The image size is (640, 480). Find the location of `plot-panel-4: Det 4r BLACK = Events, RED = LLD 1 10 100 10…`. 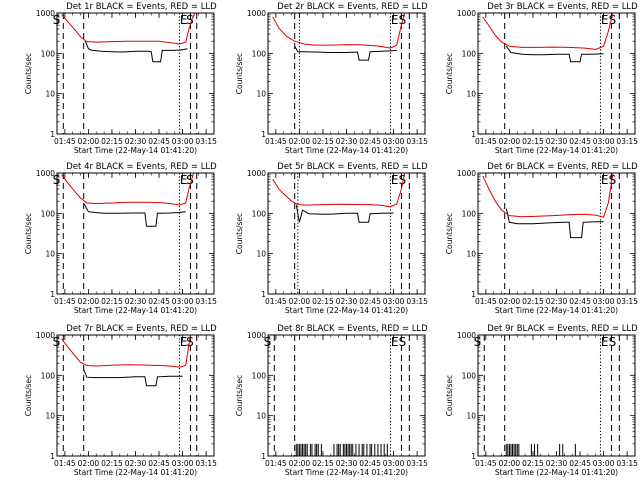

plot-panel-4: Det 4r BLACK = Events, RED = LLD 1 10 100 10… is located at coordinates (120, 238).